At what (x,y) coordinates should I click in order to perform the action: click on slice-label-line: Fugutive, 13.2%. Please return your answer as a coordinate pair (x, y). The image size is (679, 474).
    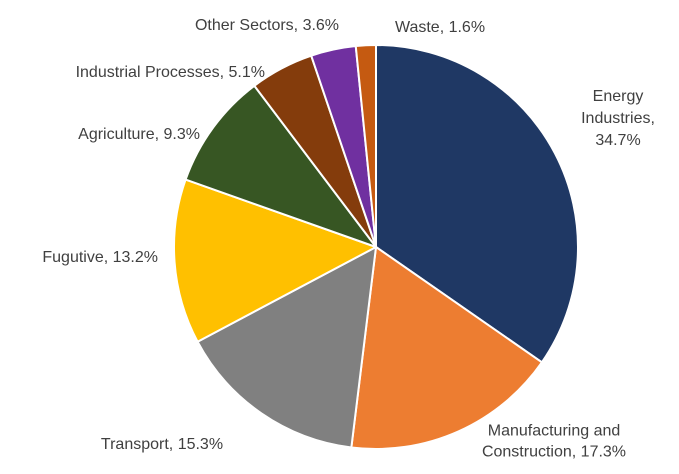
    Looking at the image, I should click on (100, 257).